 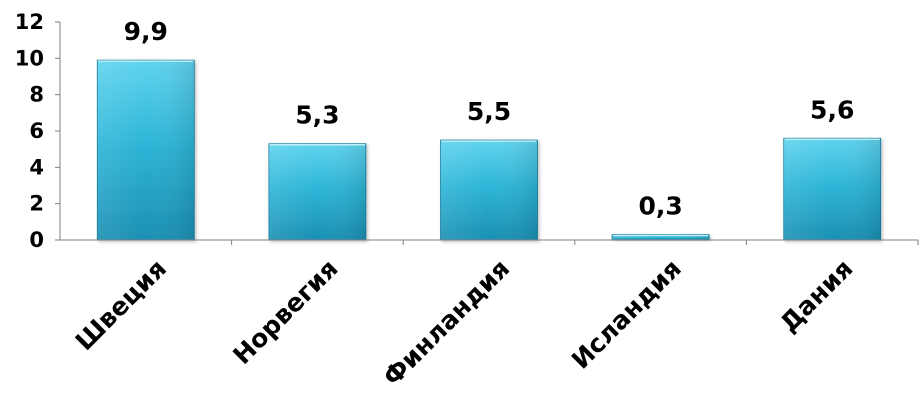 What do you see at coordinates (816, 296) in the screenshot?
I see `x-category-label: Дания` at bounding box center [816, 296].